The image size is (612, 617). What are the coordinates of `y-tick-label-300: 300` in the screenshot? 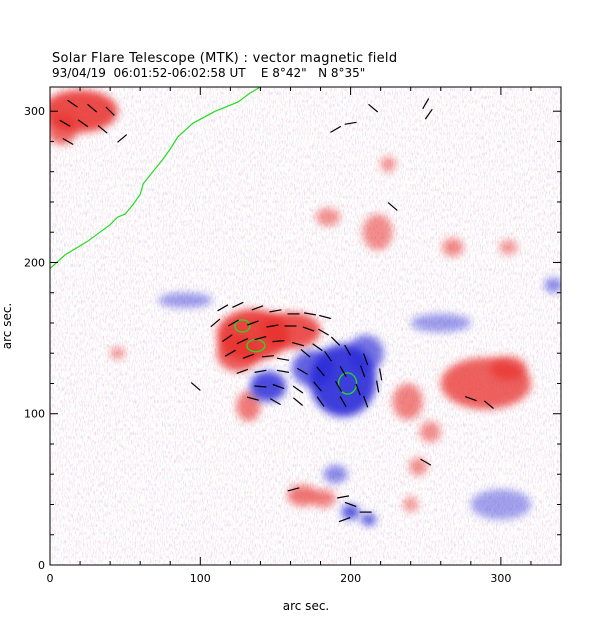 It's located at (34, 111).